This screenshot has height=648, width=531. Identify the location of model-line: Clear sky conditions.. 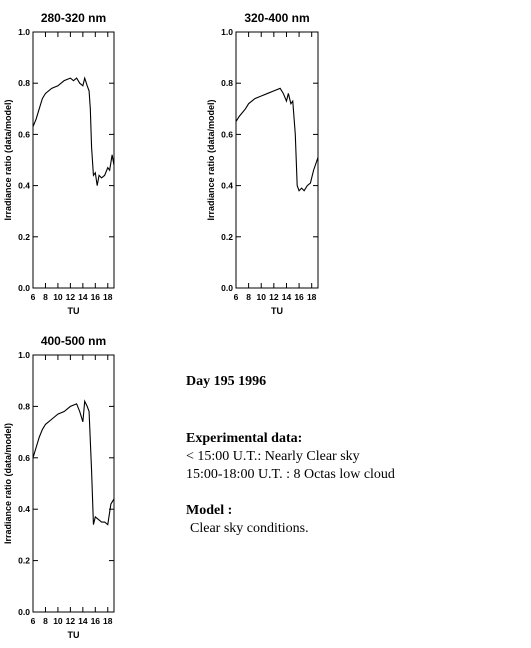
(249, 528).